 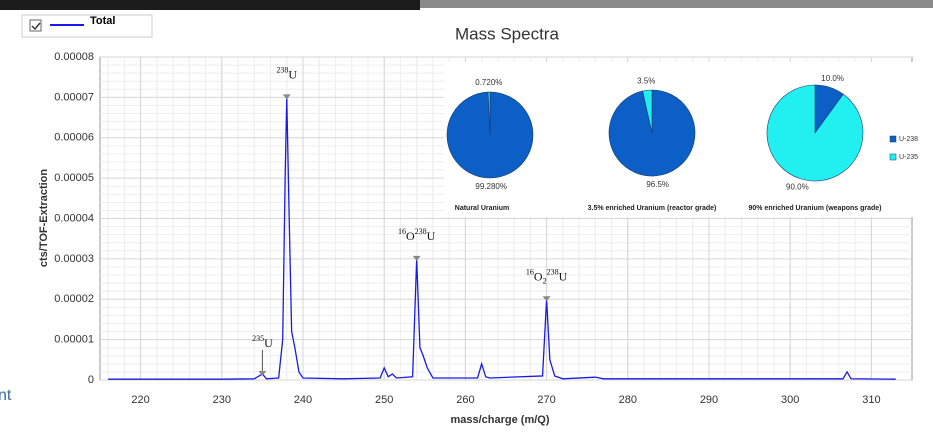 What do you see at coordinates (384, 400) in the screenshot?
I see `x-tick-label: 250` at bounding box center [384, 400].